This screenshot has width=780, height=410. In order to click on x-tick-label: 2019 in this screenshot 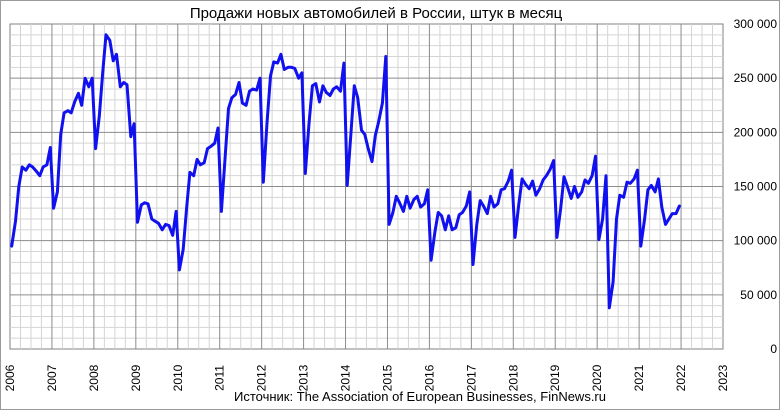, I will do `click(555, 377)`.